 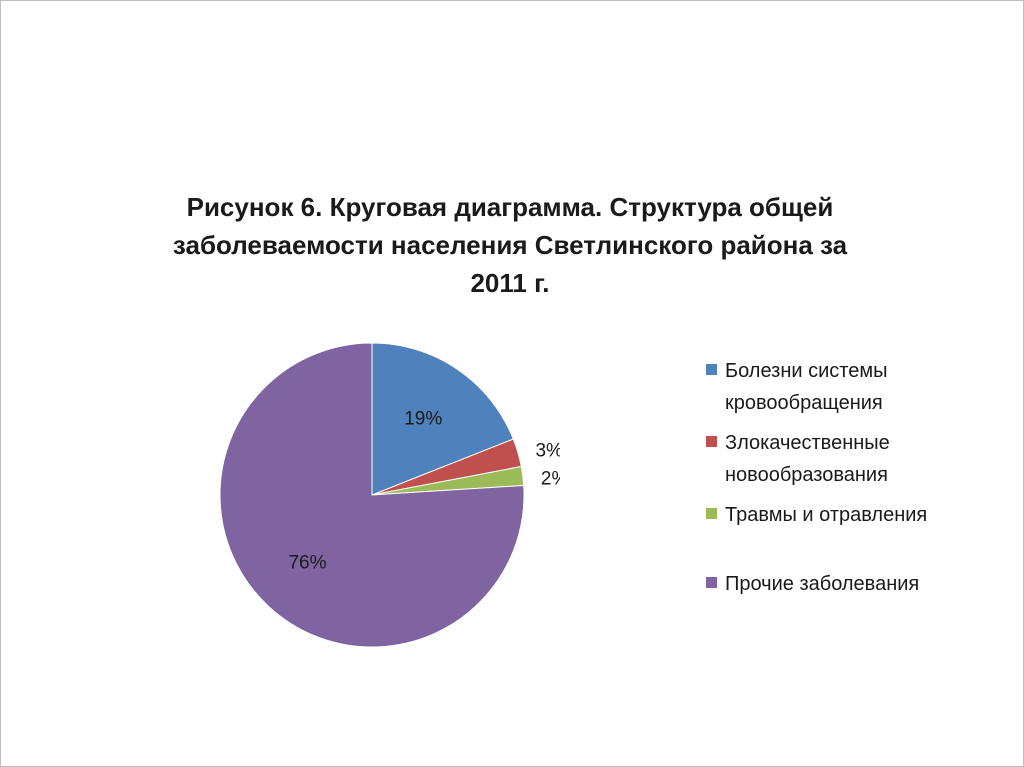 What do you see at coordinates (550, 479) in the screenshot?
I see `slice-label-injuries: 2%` at bounding box center [550, 479].